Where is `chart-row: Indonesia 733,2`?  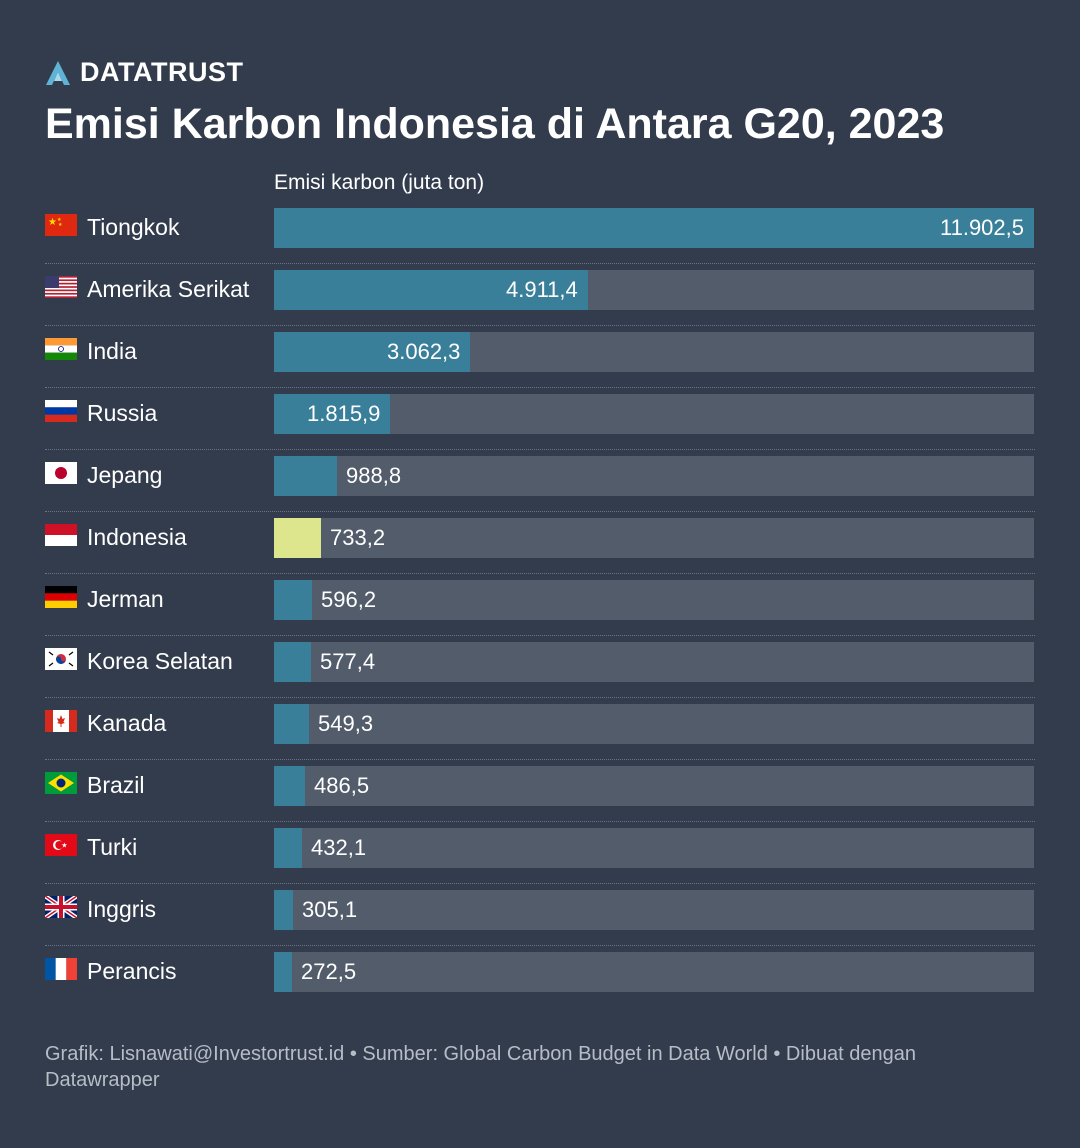
chart-row: Indonesia 733,2 is located at coordinates (540, 543).